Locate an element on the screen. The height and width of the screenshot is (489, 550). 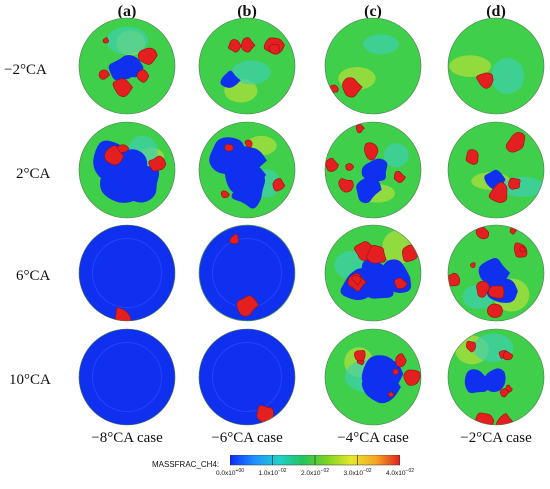
colorbar-tick-label: 2.0x10−02 is located at coordinates (315, 473).